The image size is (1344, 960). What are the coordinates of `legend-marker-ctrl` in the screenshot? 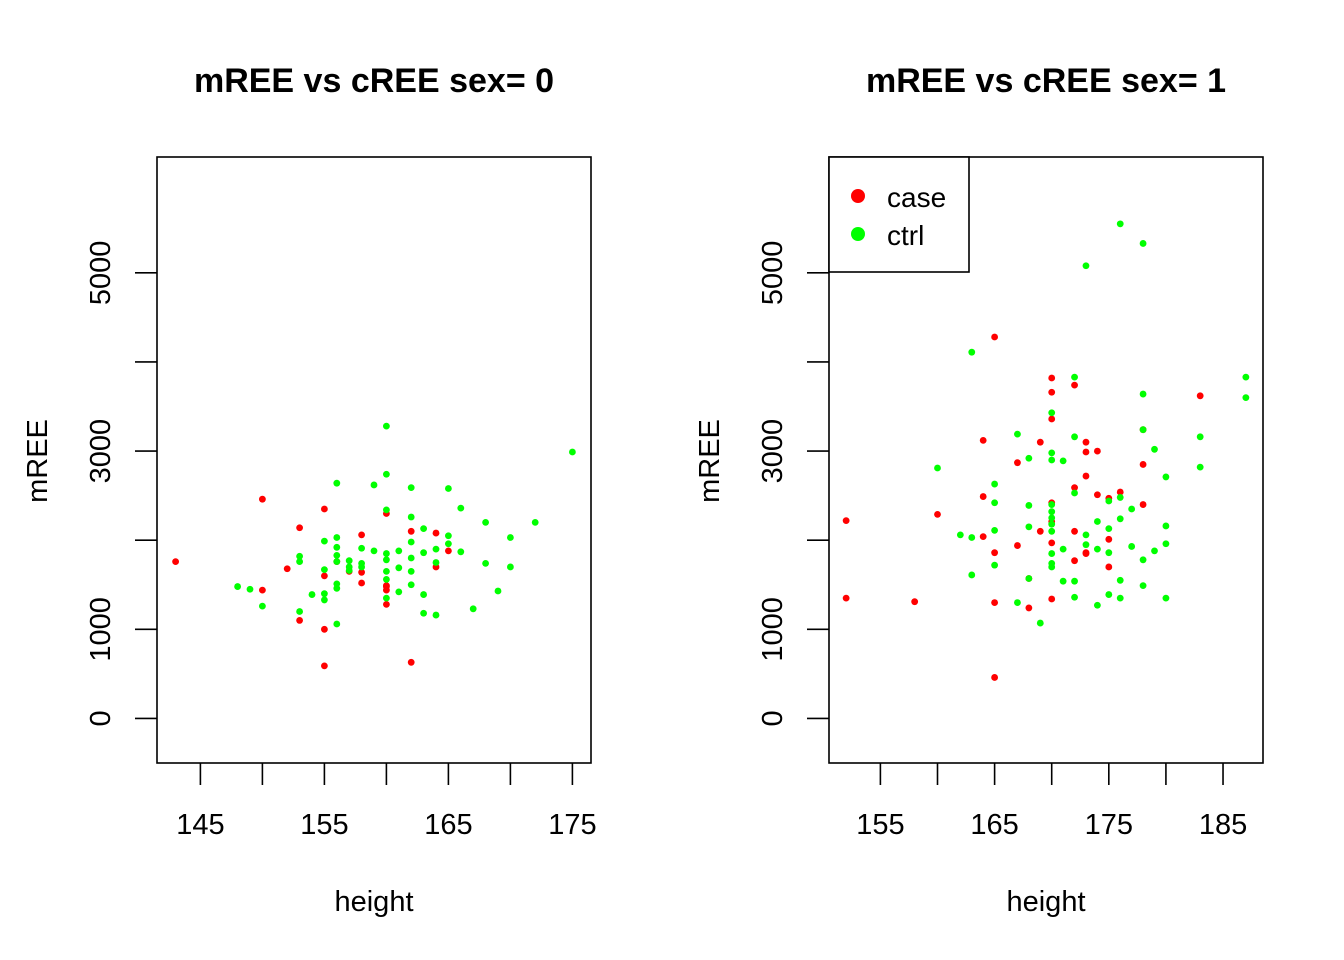 It's located at (858, 234).